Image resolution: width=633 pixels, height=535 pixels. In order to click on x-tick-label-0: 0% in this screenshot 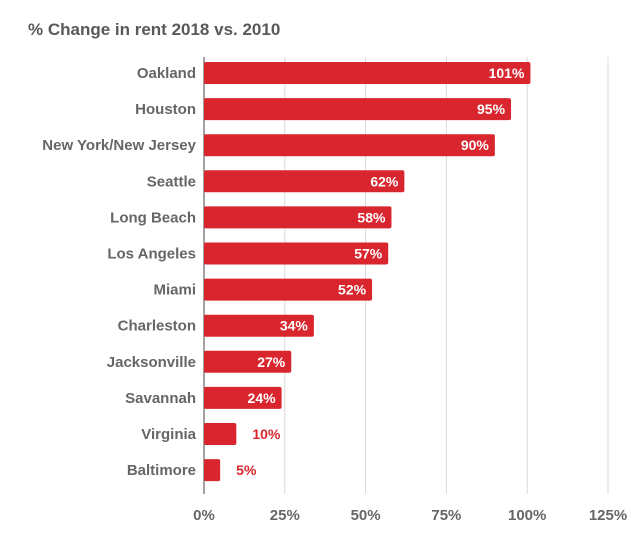, I will do `click(204, 515)`.